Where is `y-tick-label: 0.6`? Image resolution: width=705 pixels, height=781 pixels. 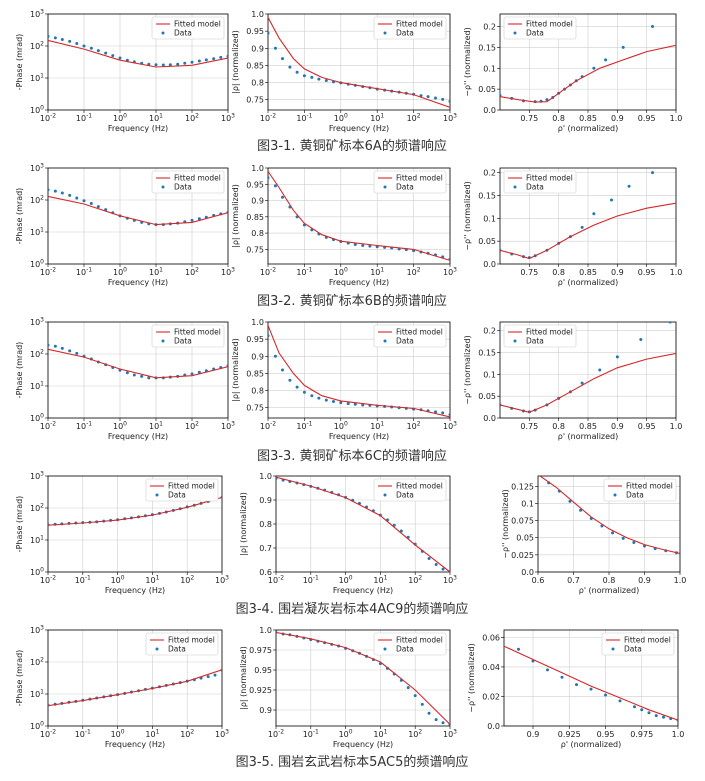
y-tick-label: 0.6 is located at coordinates (265, 572).